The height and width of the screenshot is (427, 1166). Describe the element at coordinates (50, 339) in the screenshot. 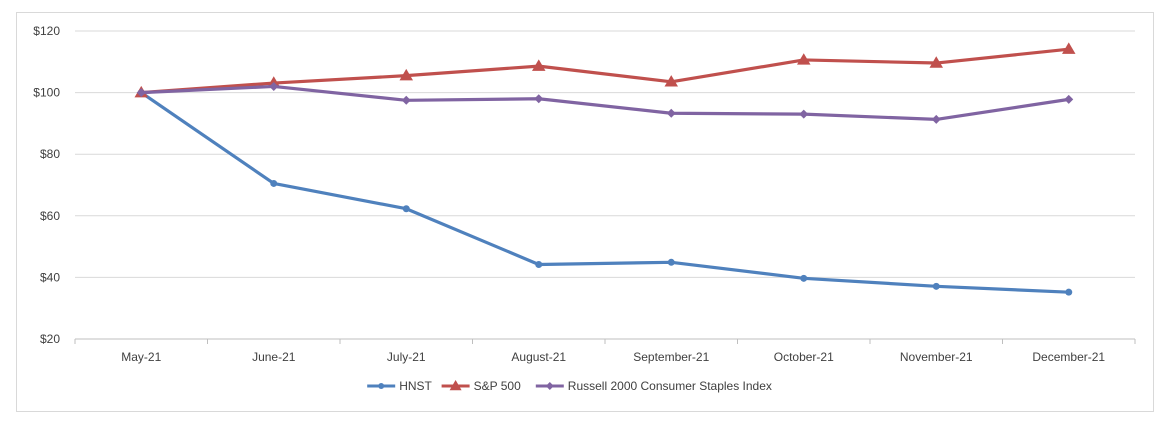

I see `y-tick-label: $20` at that location.